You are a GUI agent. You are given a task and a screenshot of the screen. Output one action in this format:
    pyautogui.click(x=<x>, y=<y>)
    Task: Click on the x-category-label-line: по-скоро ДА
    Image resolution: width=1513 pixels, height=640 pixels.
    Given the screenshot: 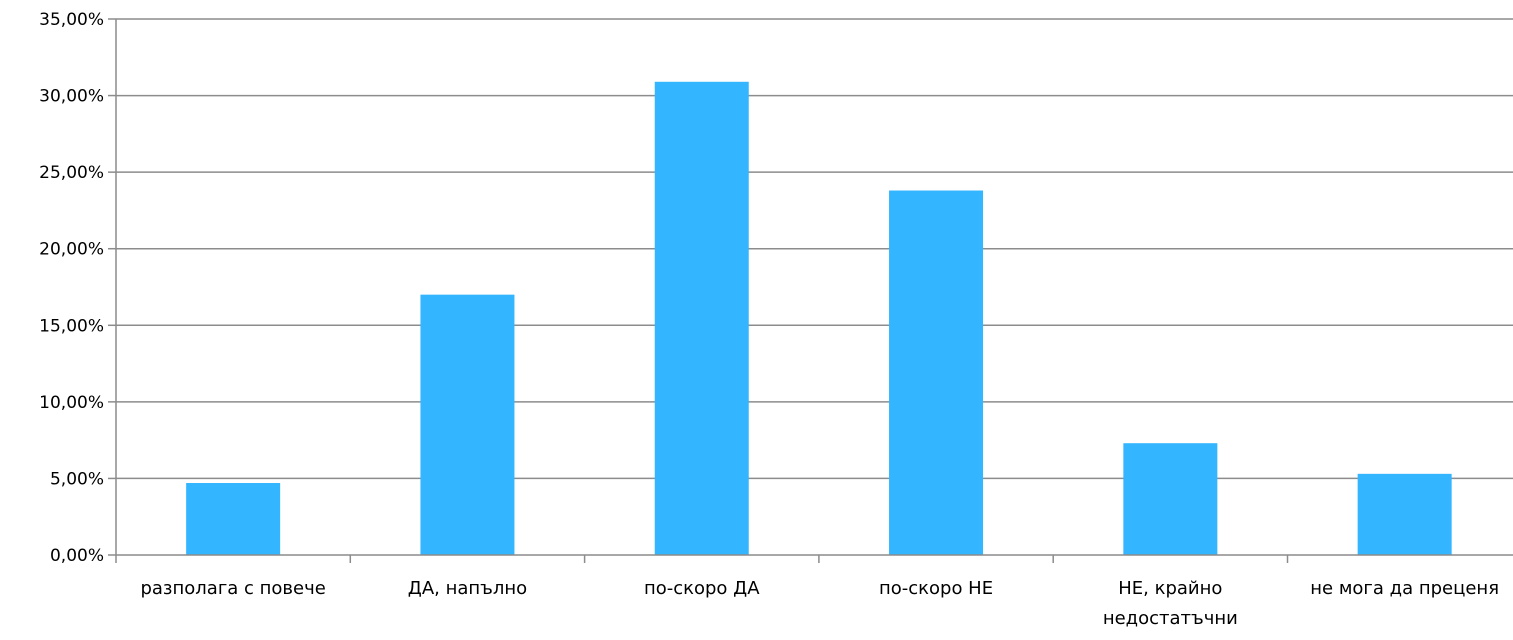 What is the action you would take?
    pyautogui.click(x=702, y=588)
    